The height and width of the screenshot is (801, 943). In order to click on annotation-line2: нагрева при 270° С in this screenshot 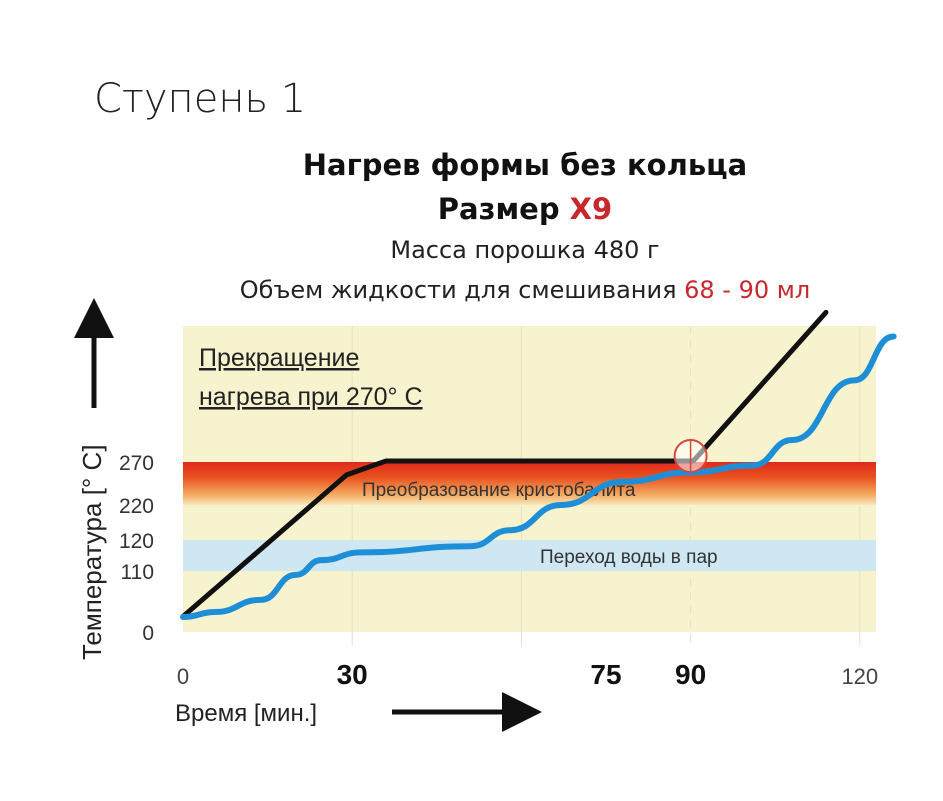, I will do `click(311, 397)`.